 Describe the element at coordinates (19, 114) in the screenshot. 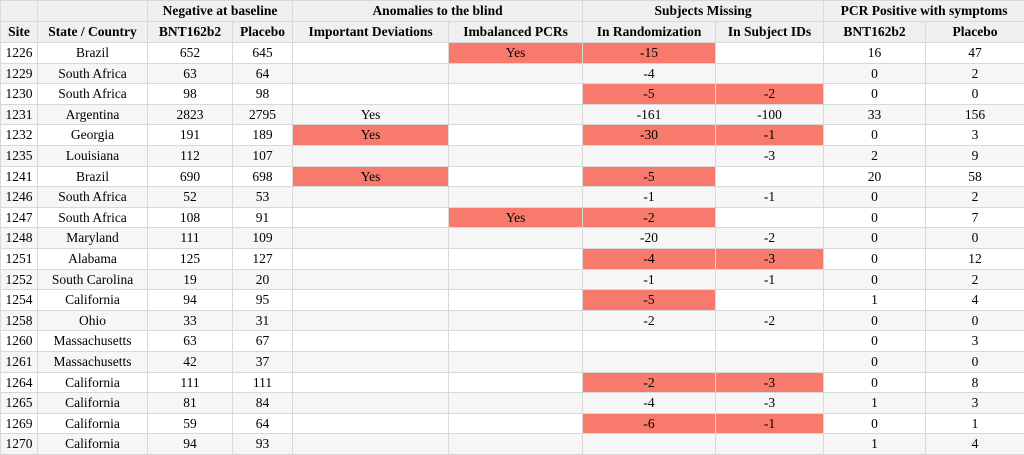

I see `site-cell: 1231` at that location.